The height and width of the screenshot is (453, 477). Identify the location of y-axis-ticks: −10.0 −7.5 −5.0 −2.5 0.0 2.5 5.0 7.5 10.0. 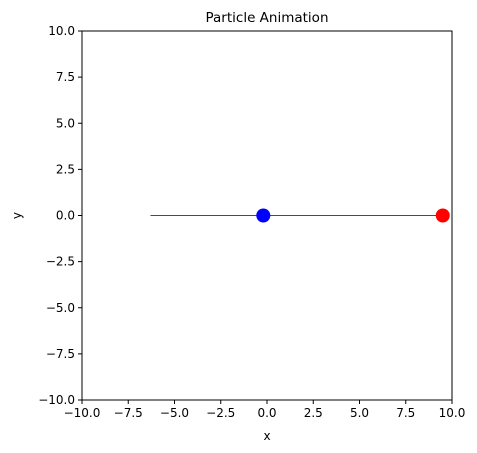
(60, 215).